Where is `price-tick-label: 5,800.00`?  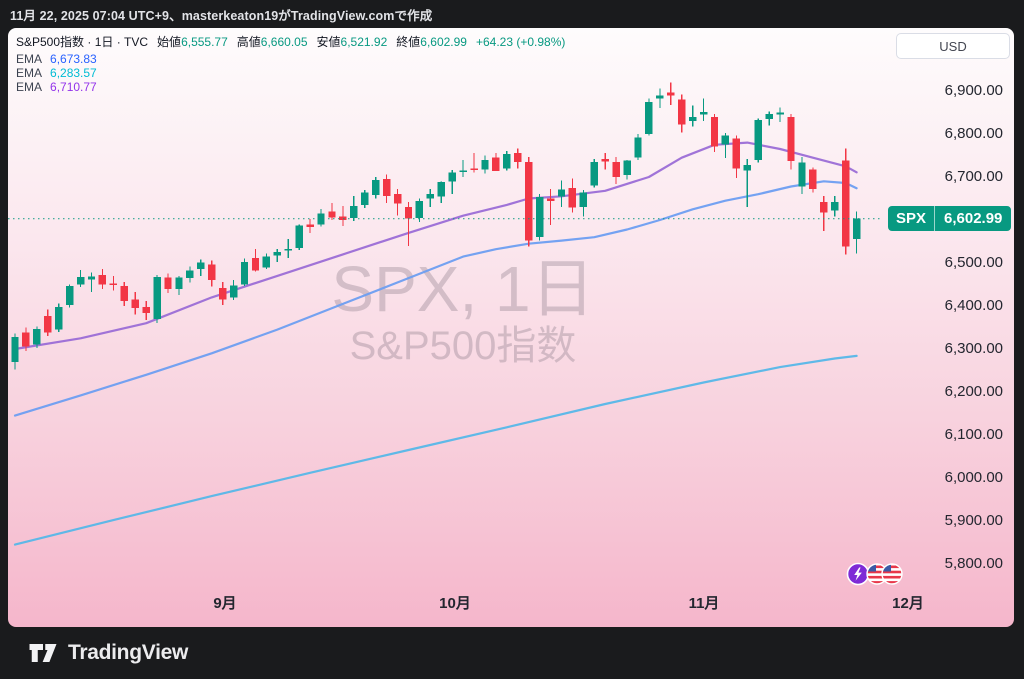 price-tick-label: 5,800.00 is located at coordinates (973, 563).